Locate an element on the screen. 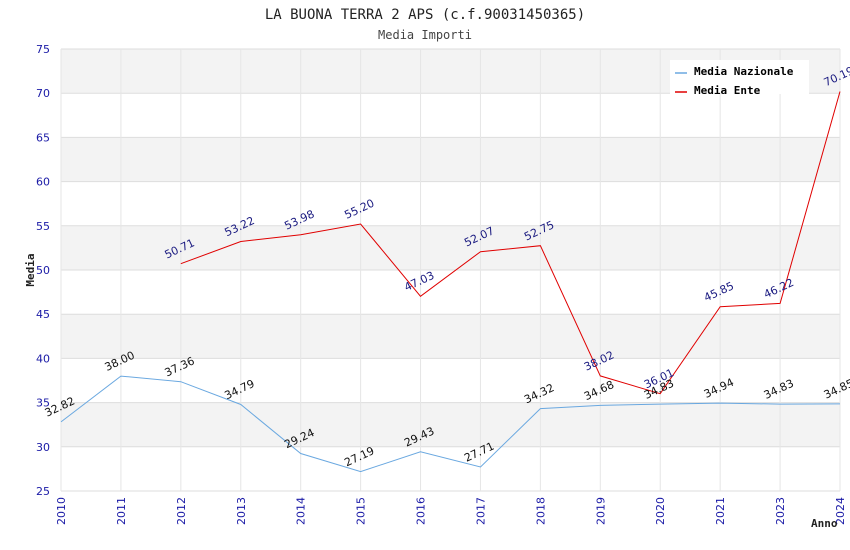  y-axis-ticks: 25 30 35 40 45 50 55 60 65 70 75 is located at coordinates (43, 270).